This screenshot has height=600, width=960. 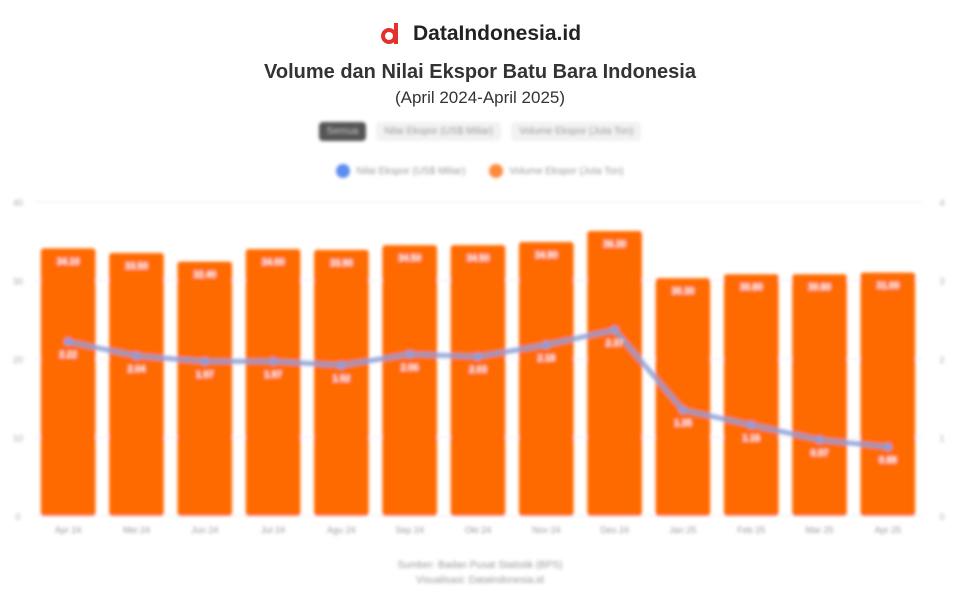 I want to click on bar-data-label: 32.40, so click(x=205, y=275).